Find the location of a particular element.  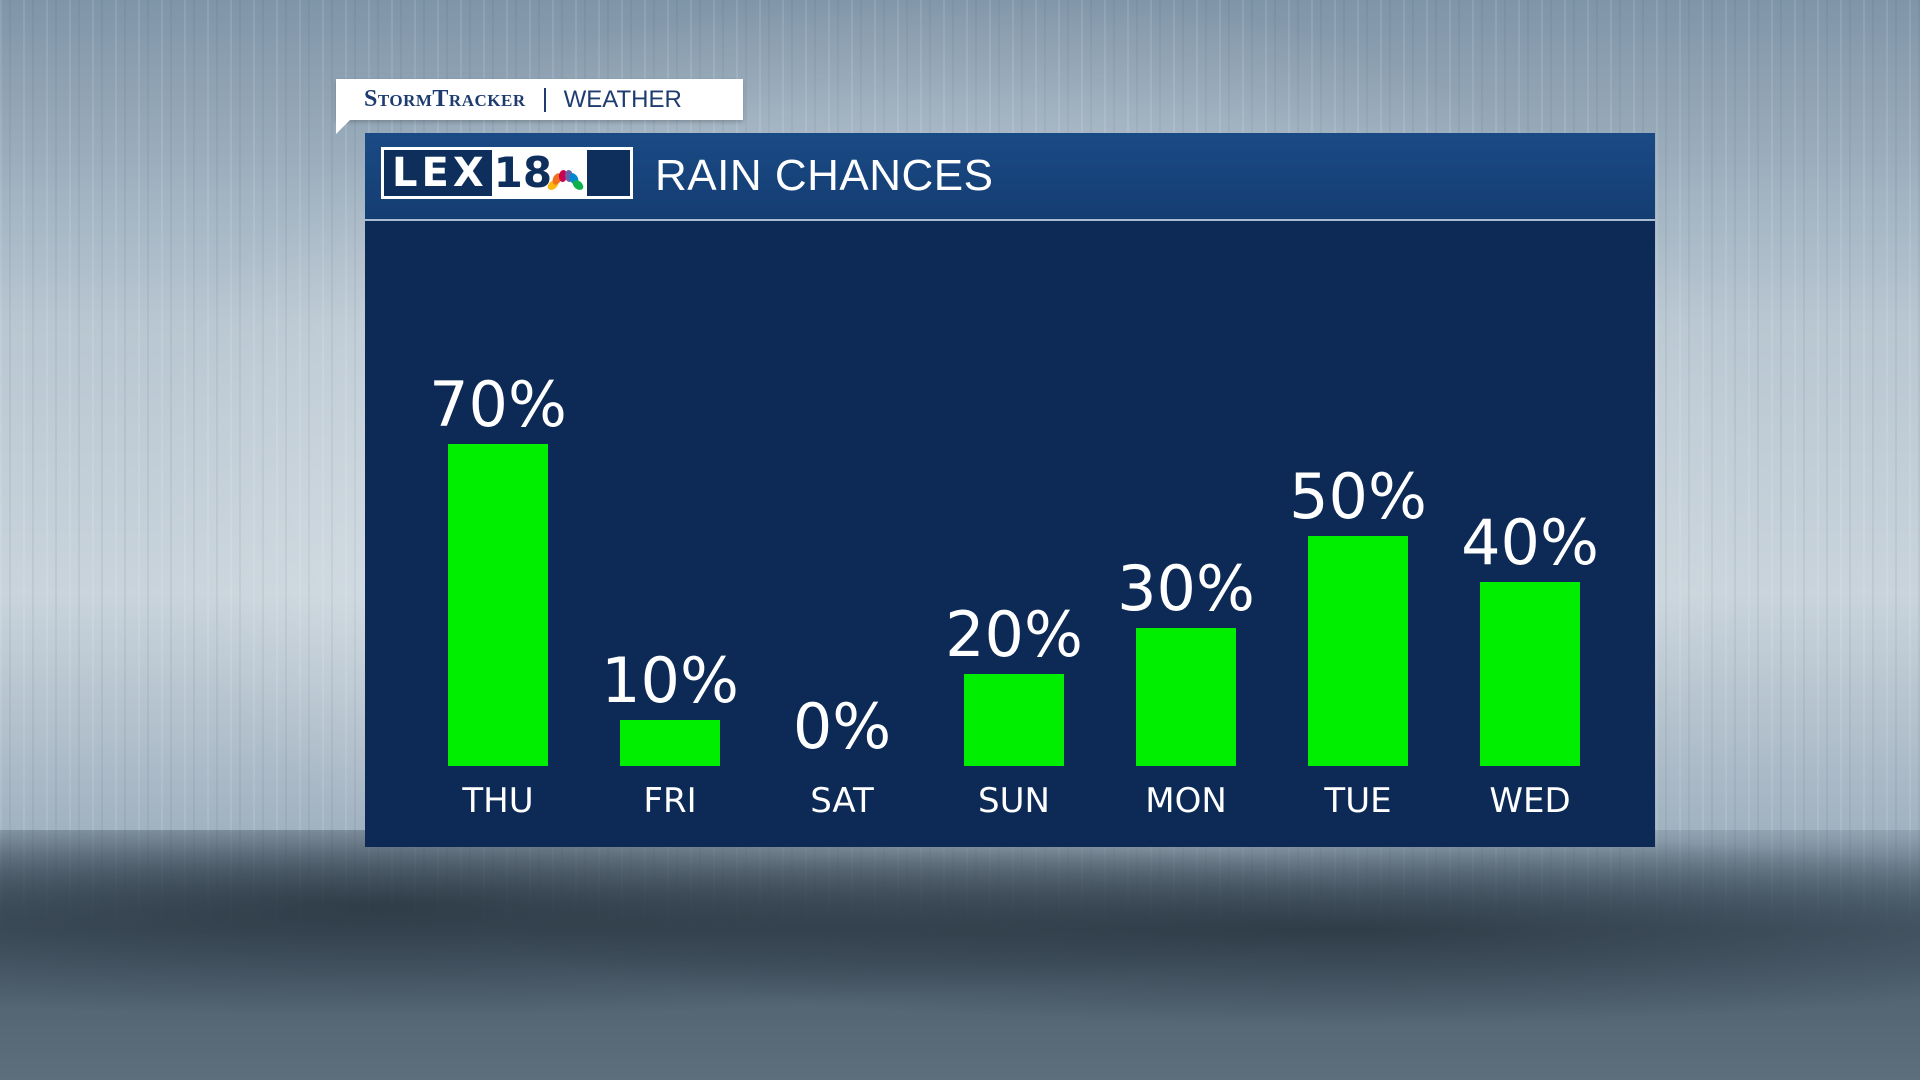

bar-thu is located at coordinates (498, 605).